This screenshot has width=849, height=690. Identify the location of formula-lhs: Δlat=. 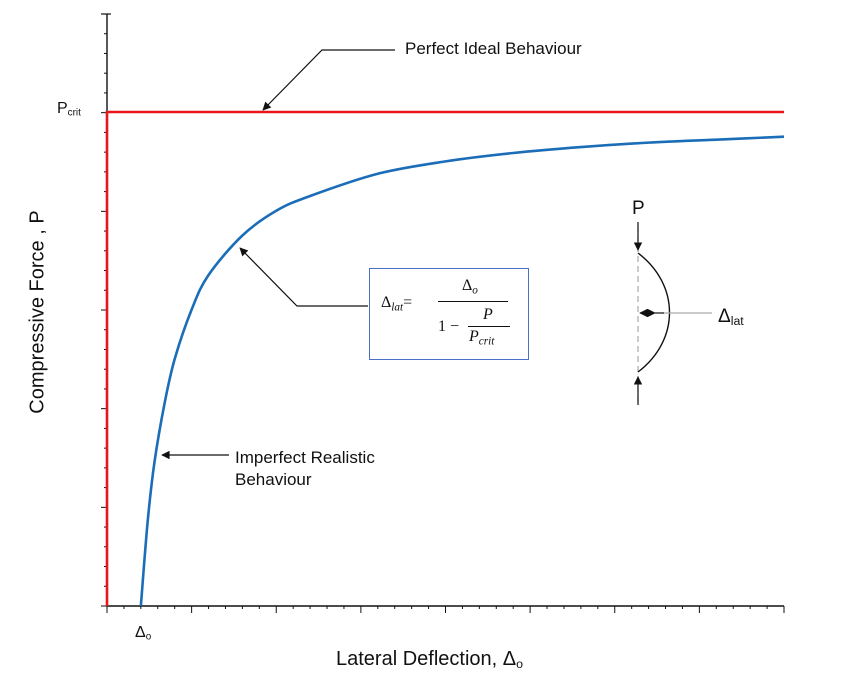
(396, 303).